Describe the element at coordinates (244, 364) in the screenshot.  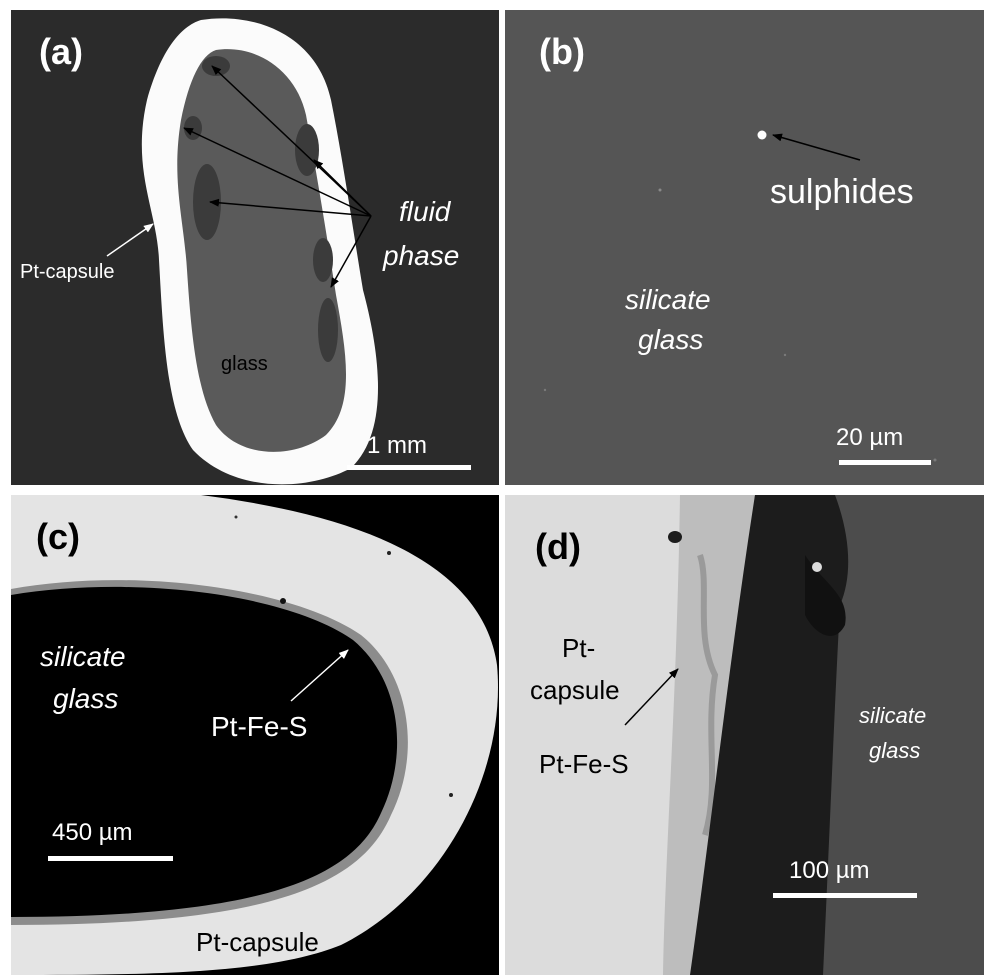
I see `glass-label: glass` at that location.